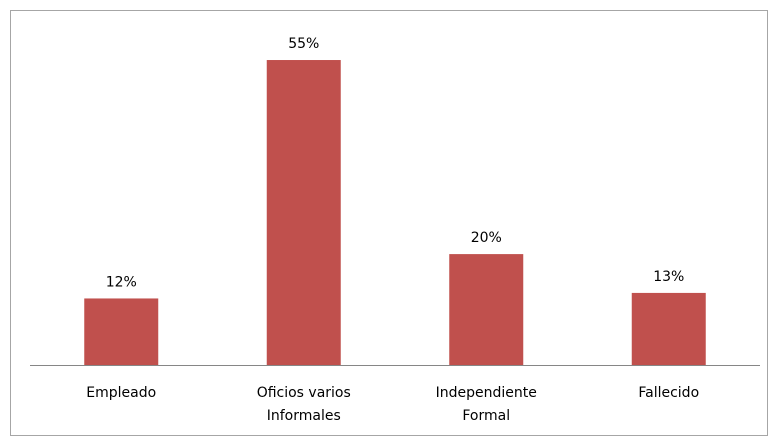 The height and width of the screenshot is (438, 770). I want to click on data-label: 55%, so click(303, 44).